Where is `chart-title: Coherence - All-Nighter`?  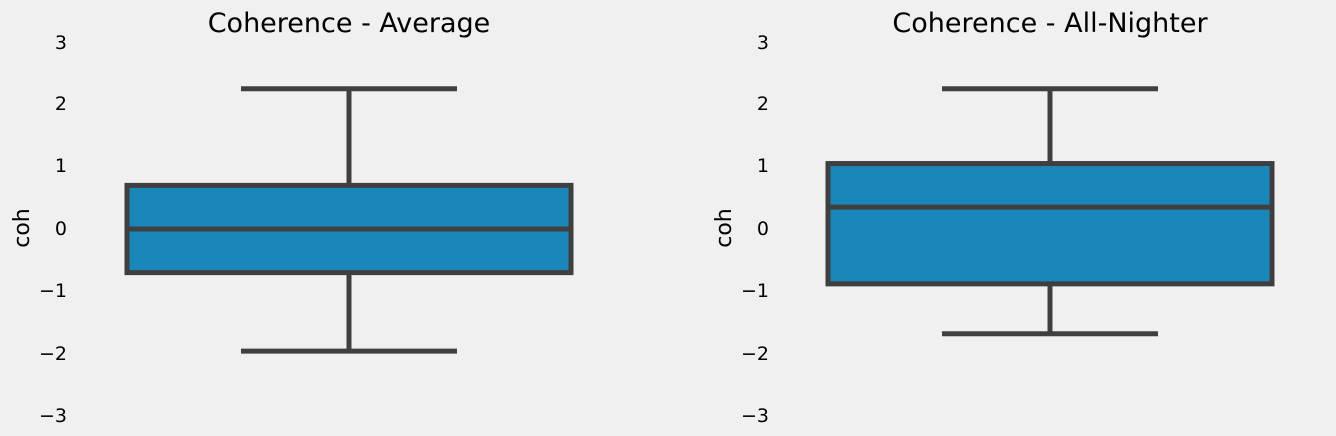 chart-title: Coherence - All-Nighter is located at coordinates (1050, 23).